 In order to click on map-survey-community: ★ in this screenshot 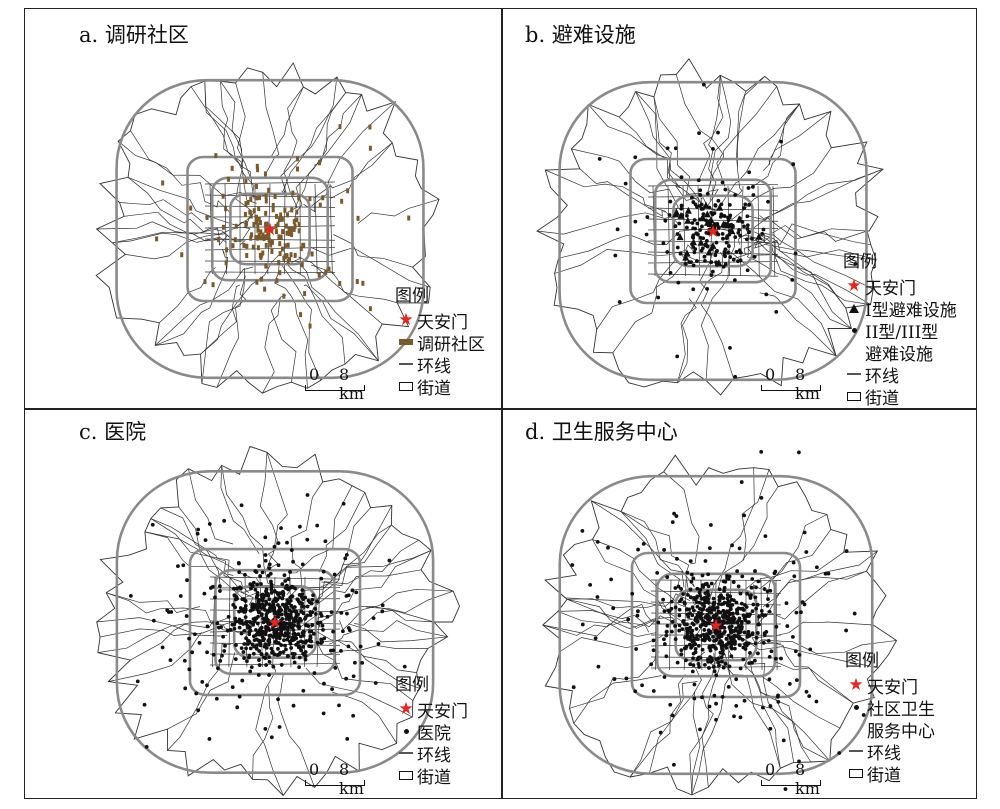, I will do `click(267, 228)`.